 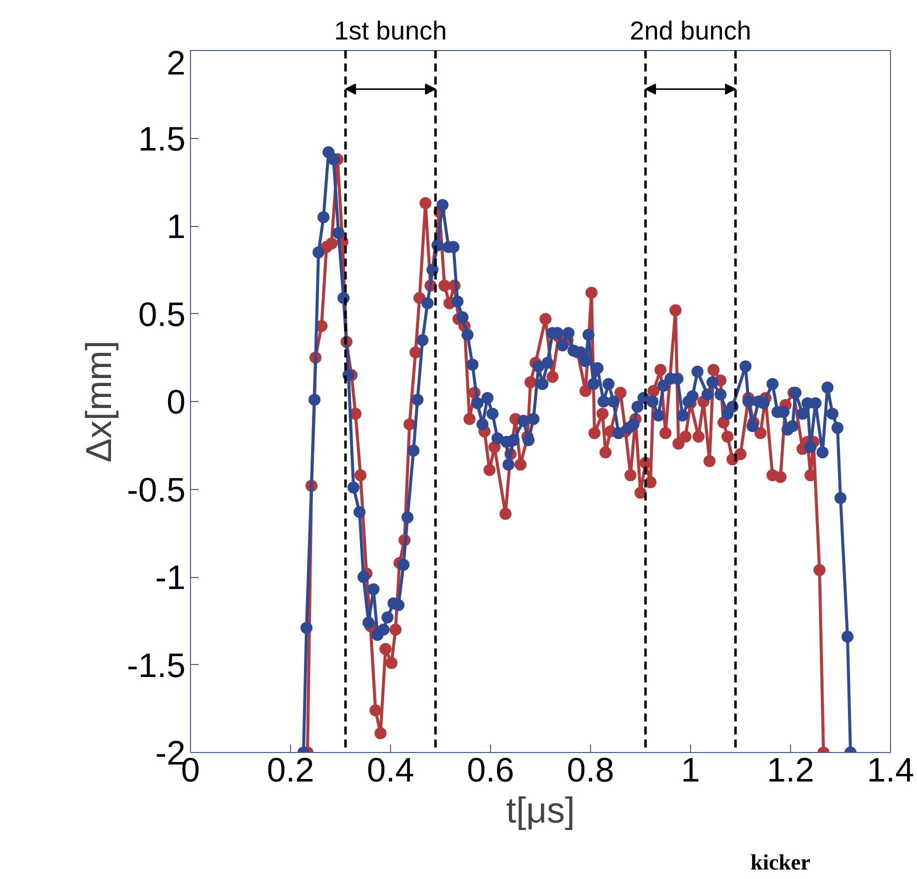 I want to click on text: kicker, so click(x=780, y=862).